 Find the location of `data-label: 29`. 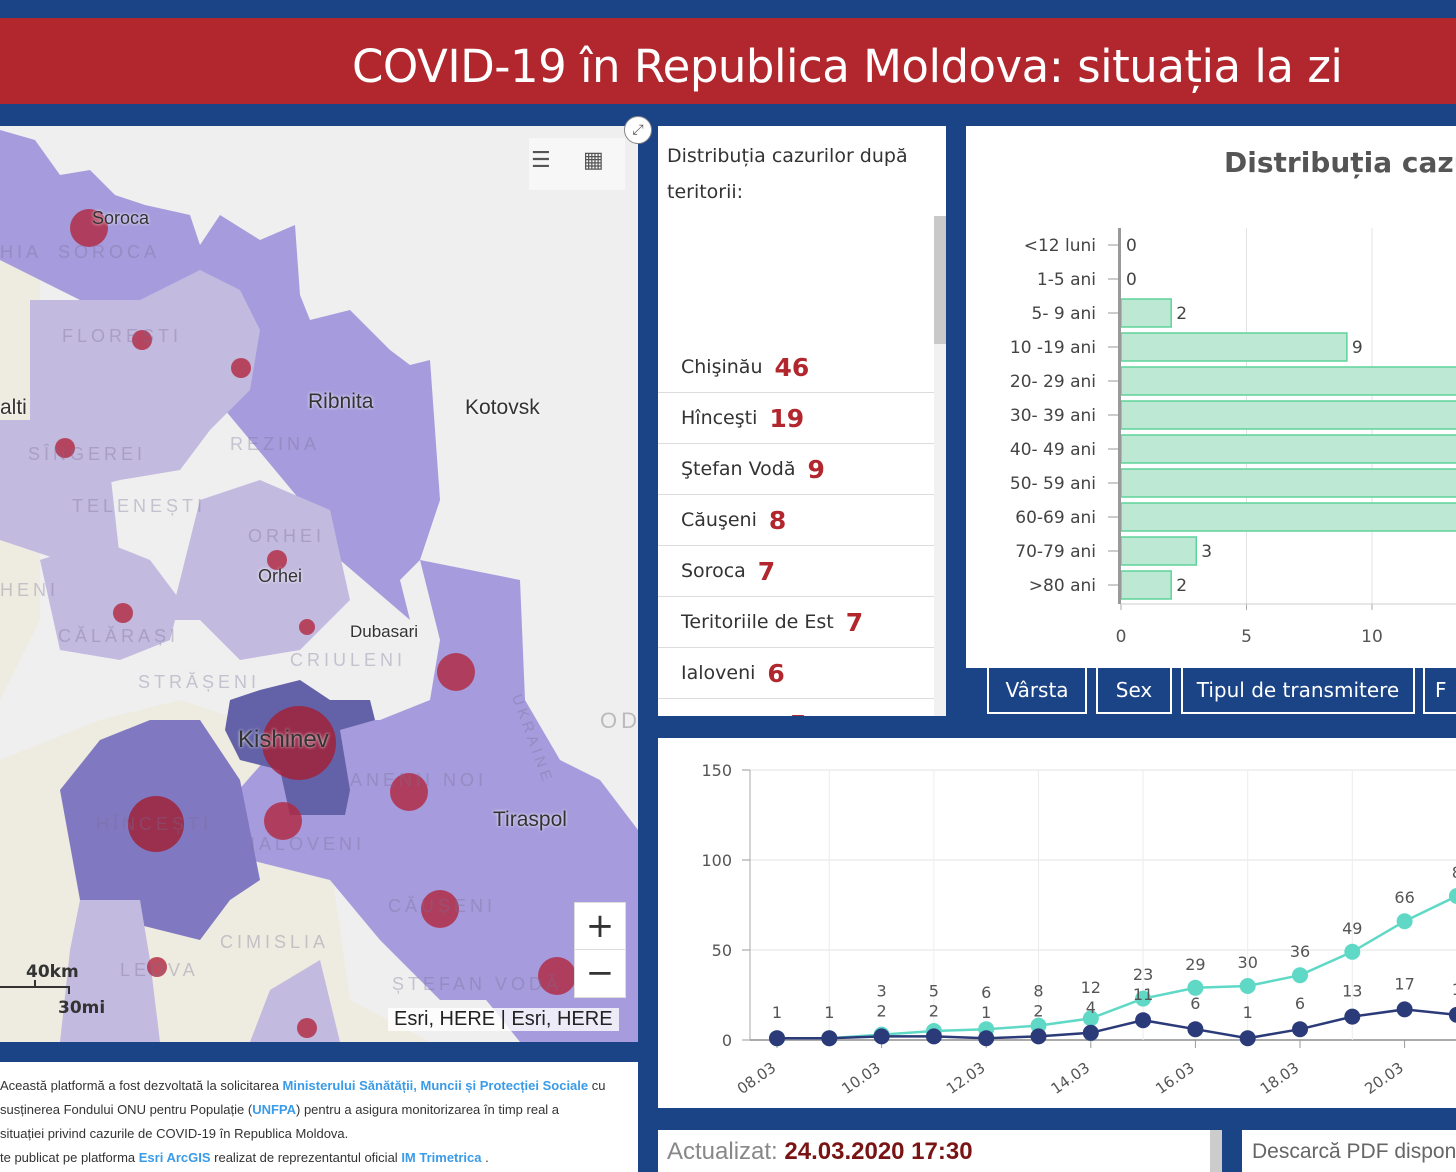

data-label: 29 is located at coordinates (1195, 964).